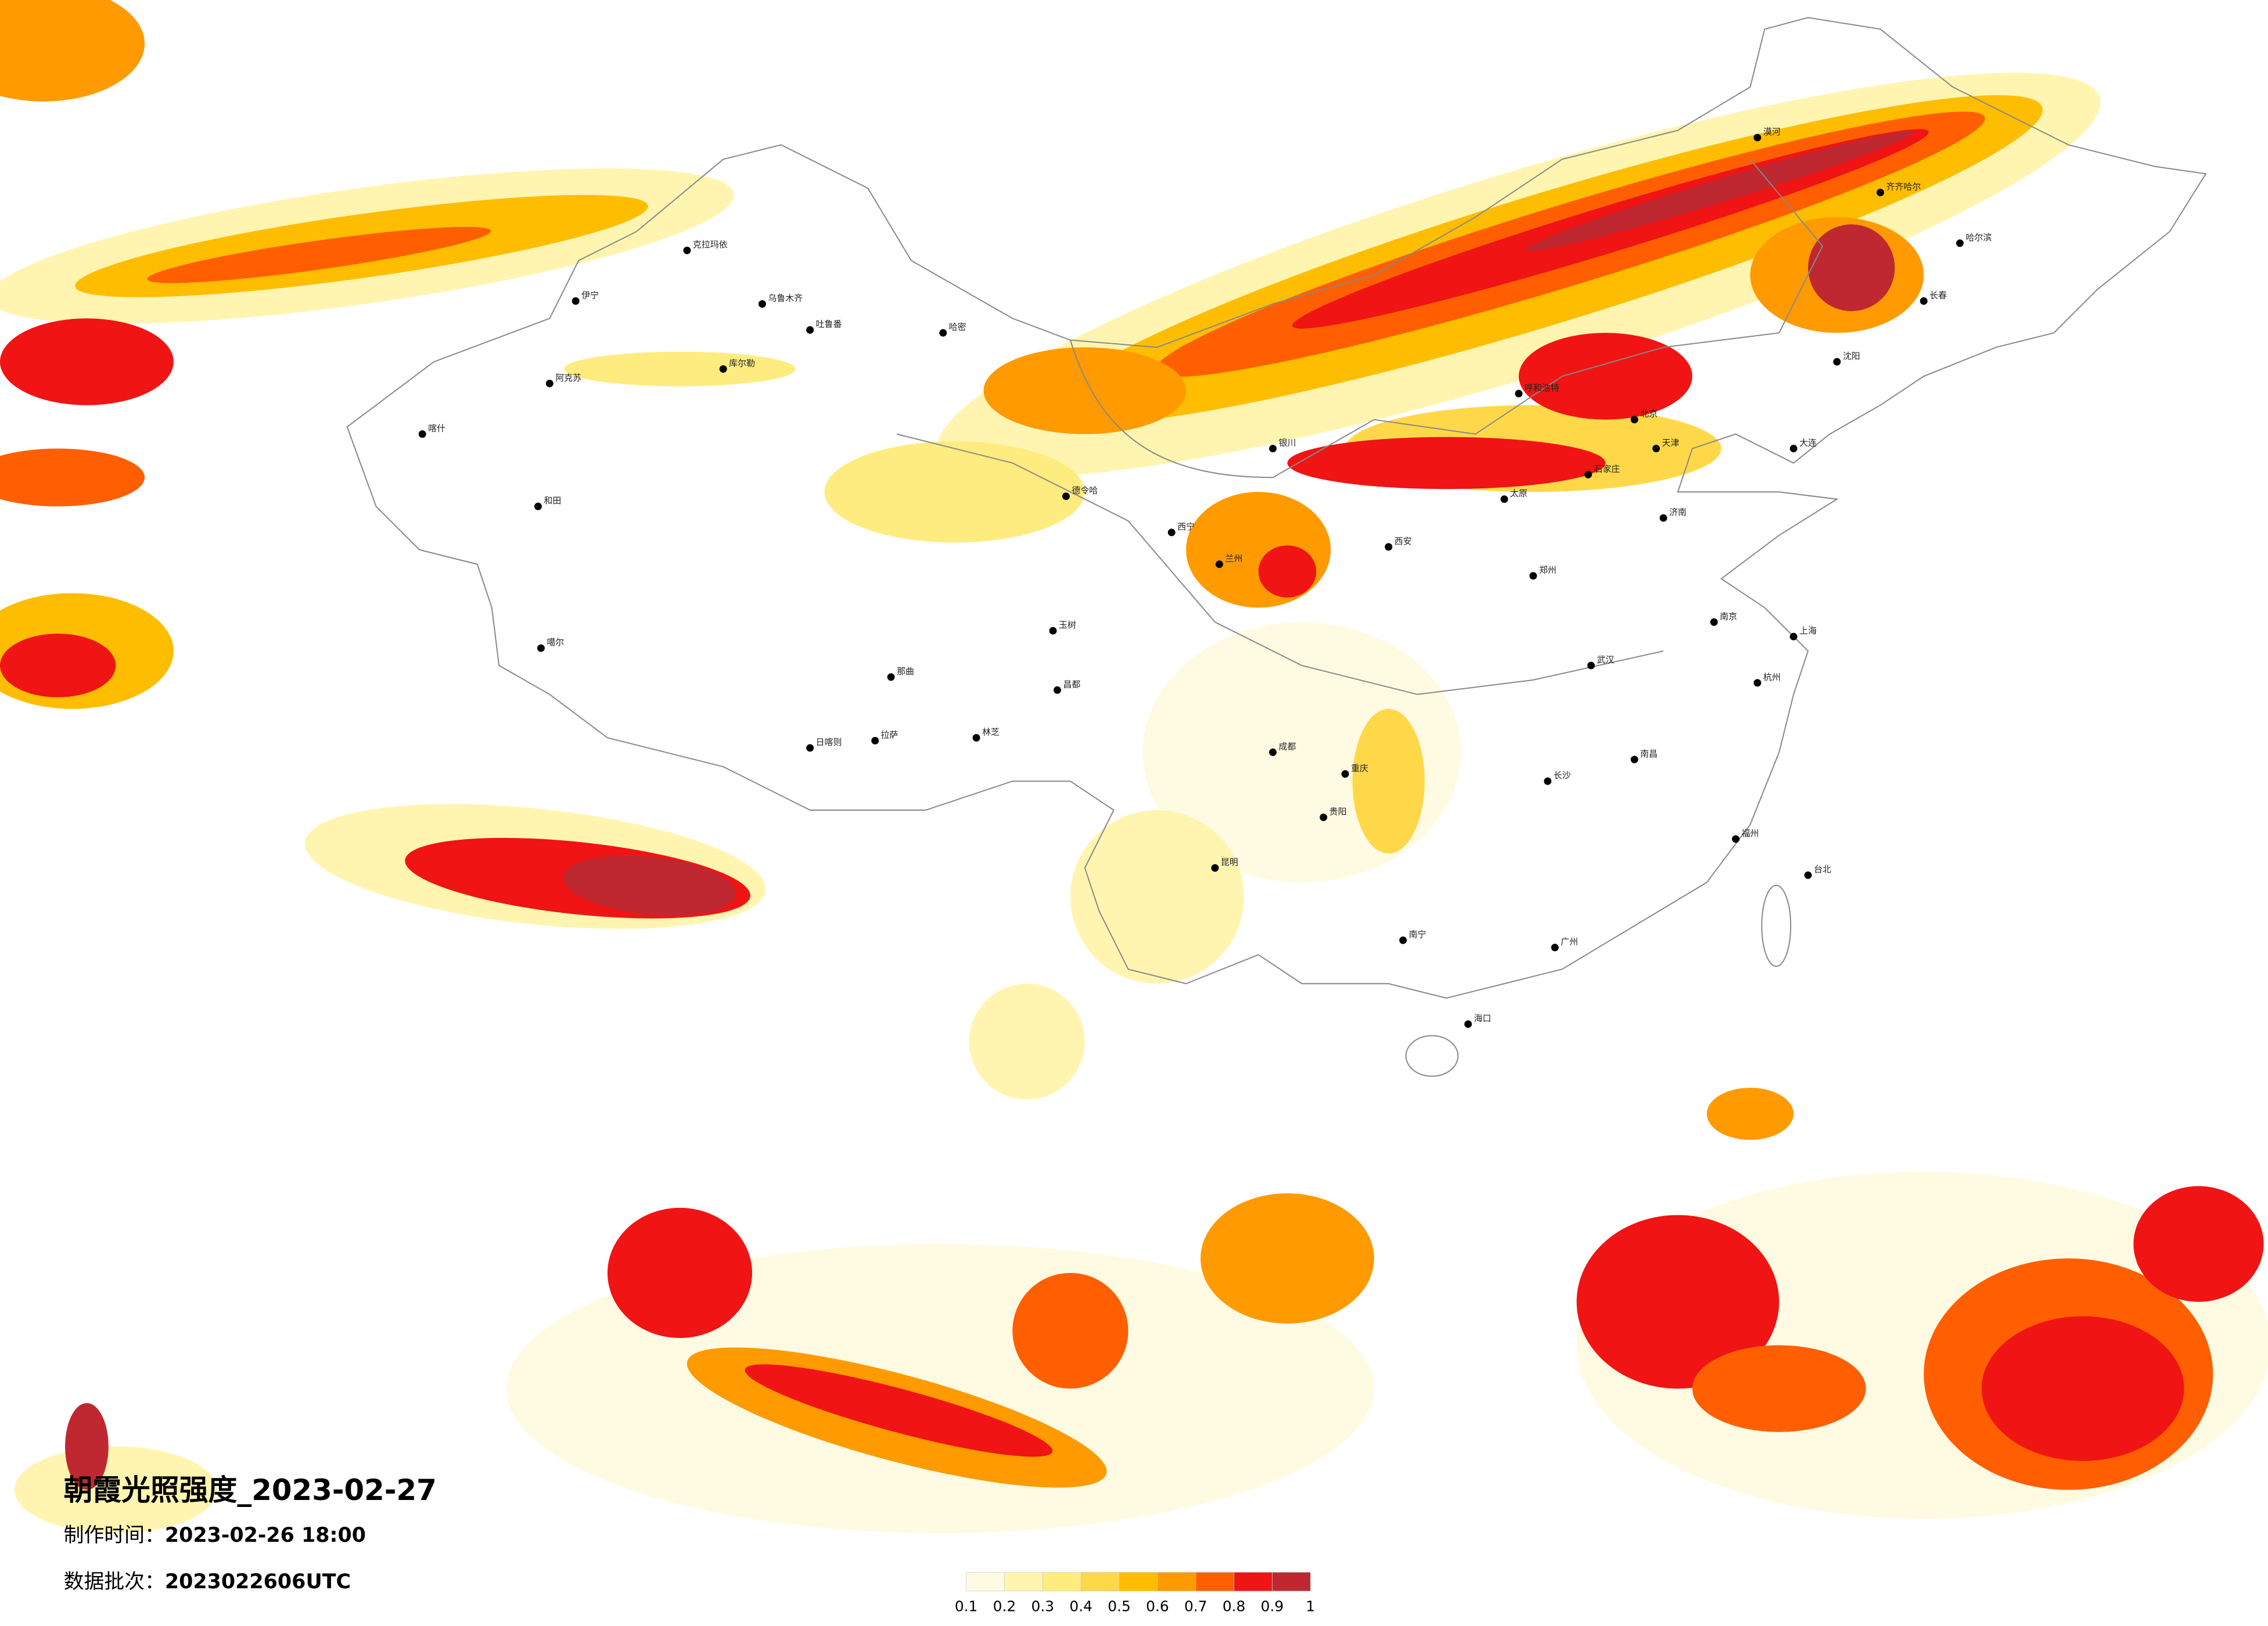  Describe the element at coordinates (957, 327) in the screenshot. I see `city-label: 哈密` at that location.